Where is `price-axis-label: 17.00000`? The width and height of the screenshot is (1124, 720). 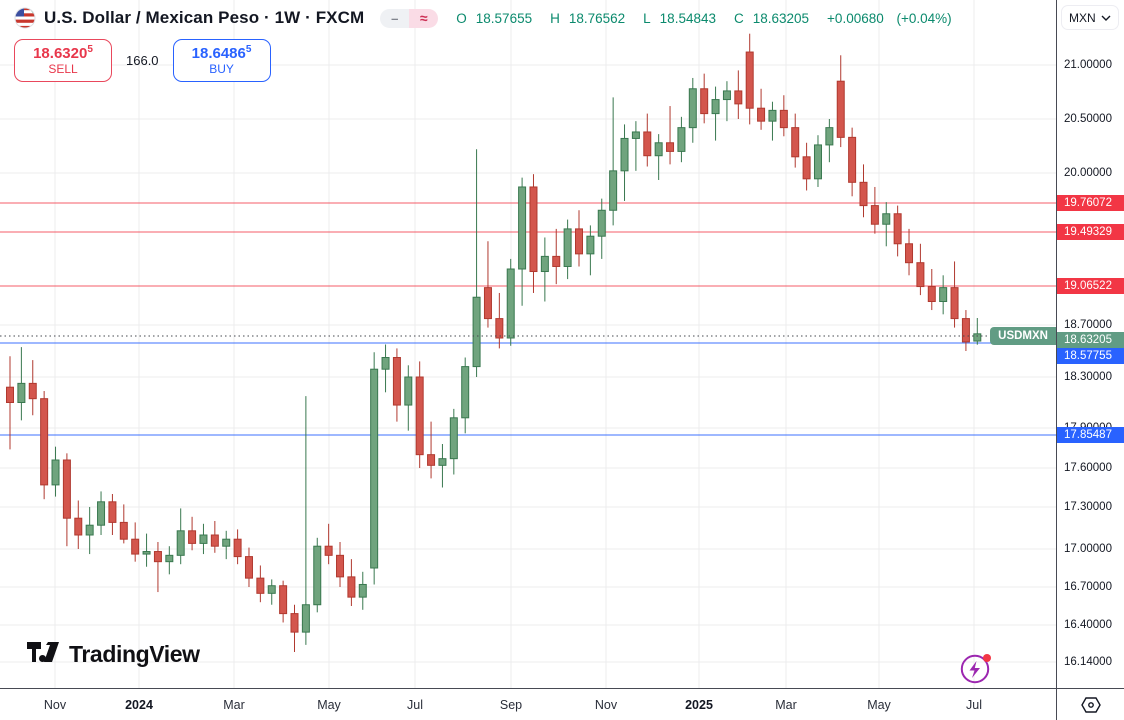 price-axis-label: 17.00000 is located at coordinates (1088, 549).